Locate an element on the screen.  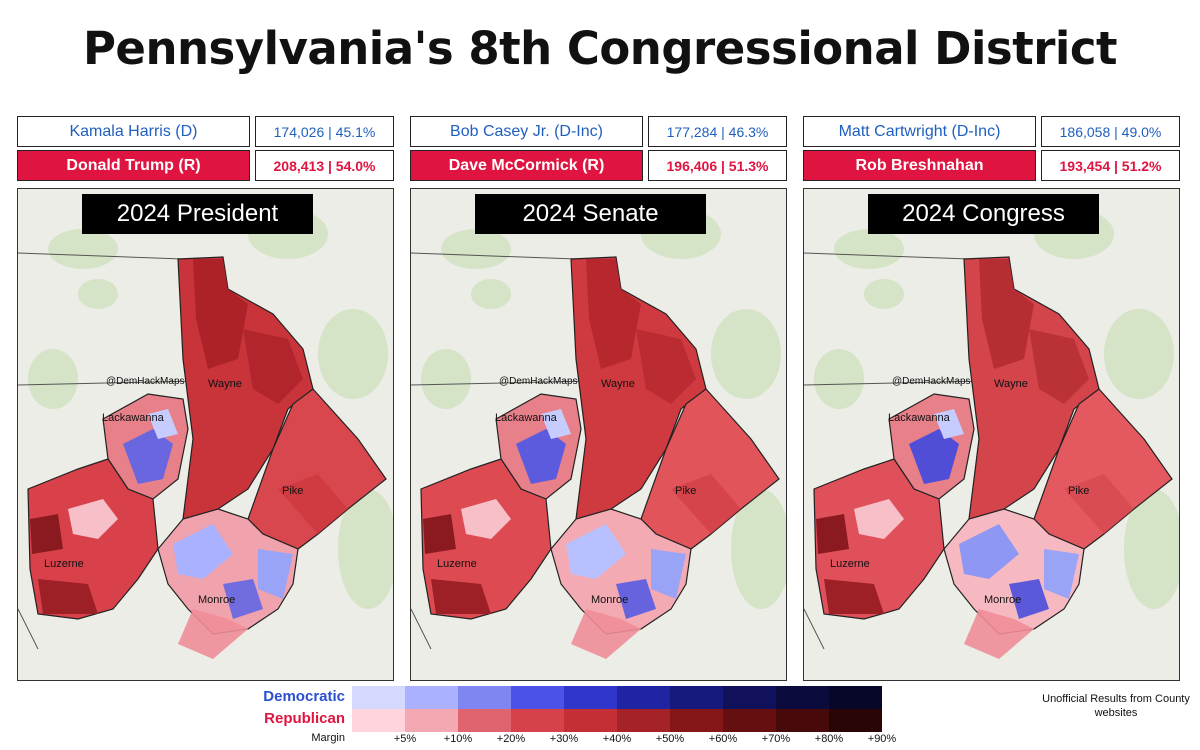
wayne-label: Wayne is located at coordinates (1011, 384).